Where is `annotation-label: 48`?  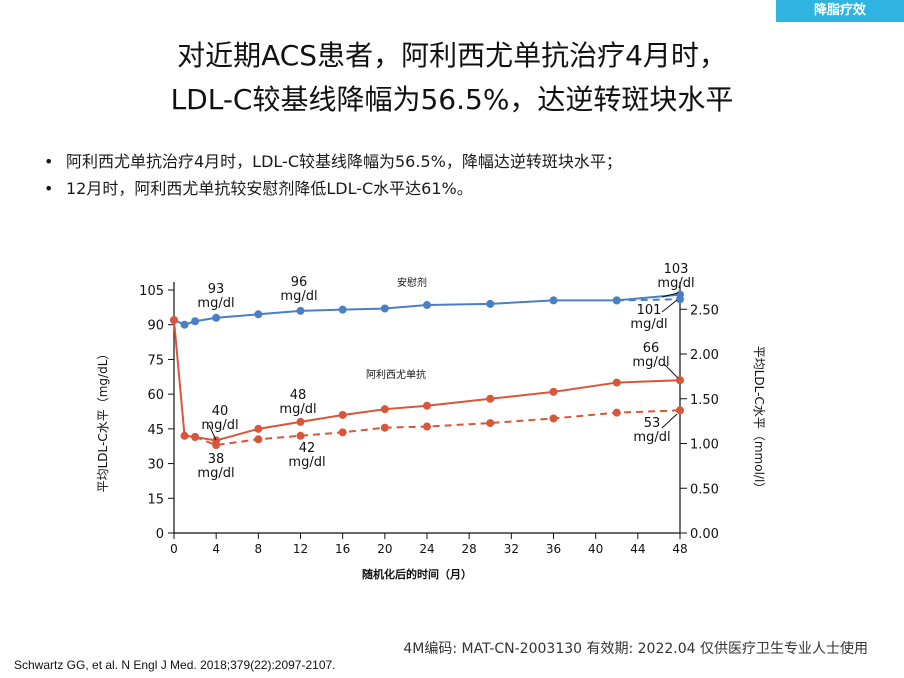
annotation-label: 48 is located at coordinates (298, 395).